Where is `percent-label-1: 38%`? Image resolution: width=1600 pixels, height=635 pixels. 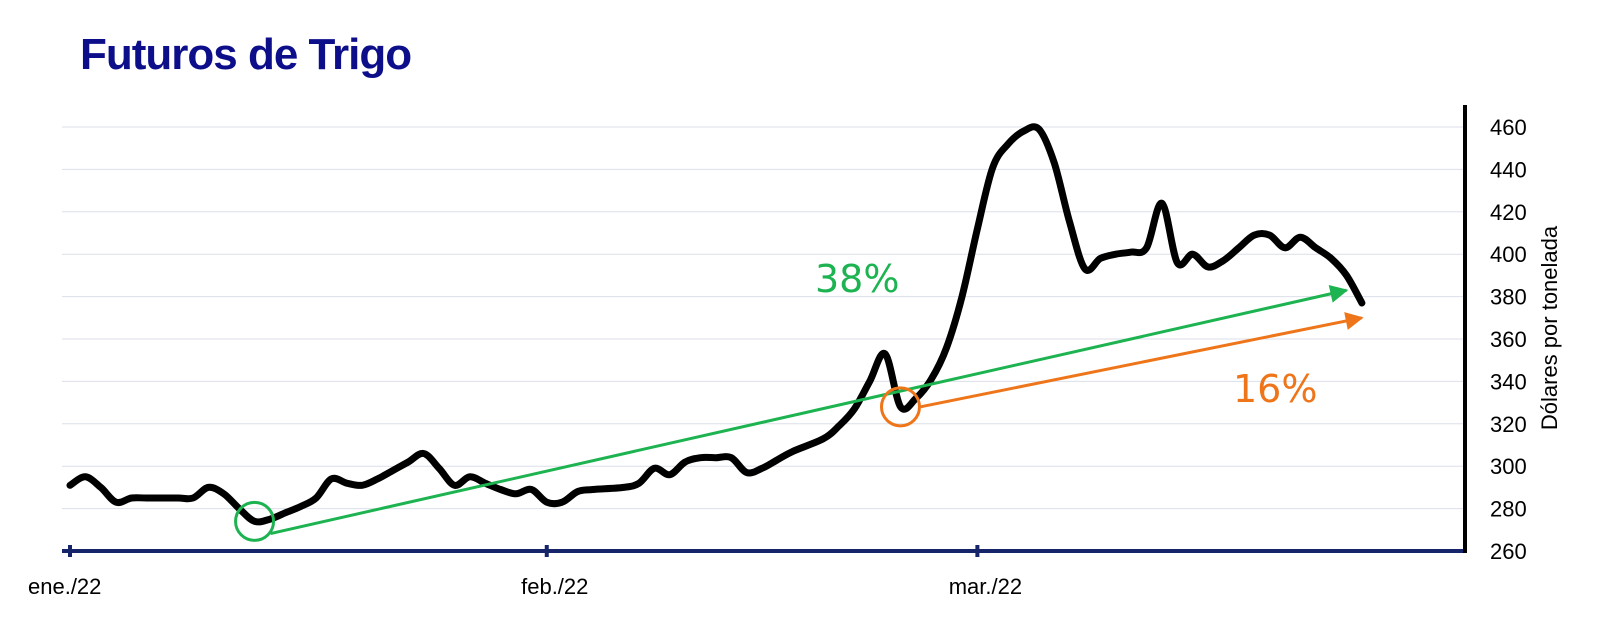
percent-label-1: 38% is located at coordinates (857, 279).